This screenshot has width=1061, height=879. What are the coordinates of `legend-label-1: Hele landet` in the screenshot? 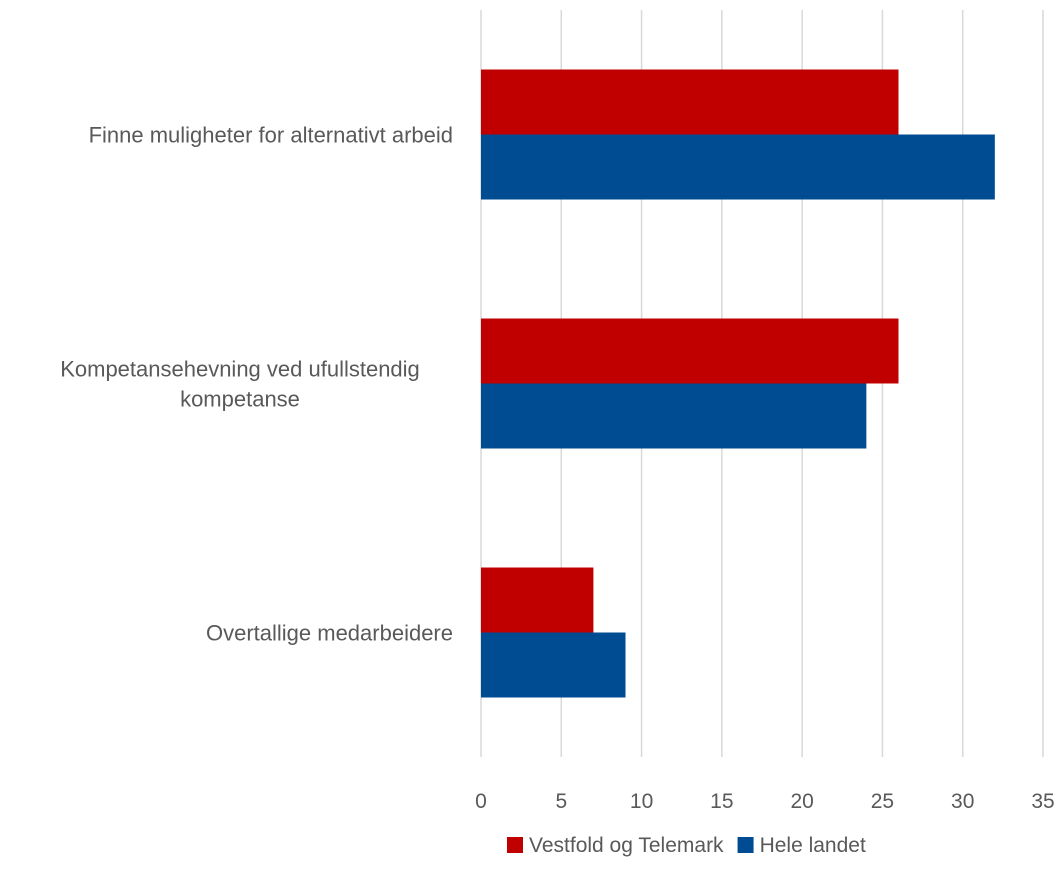 It's located at (813, 845).